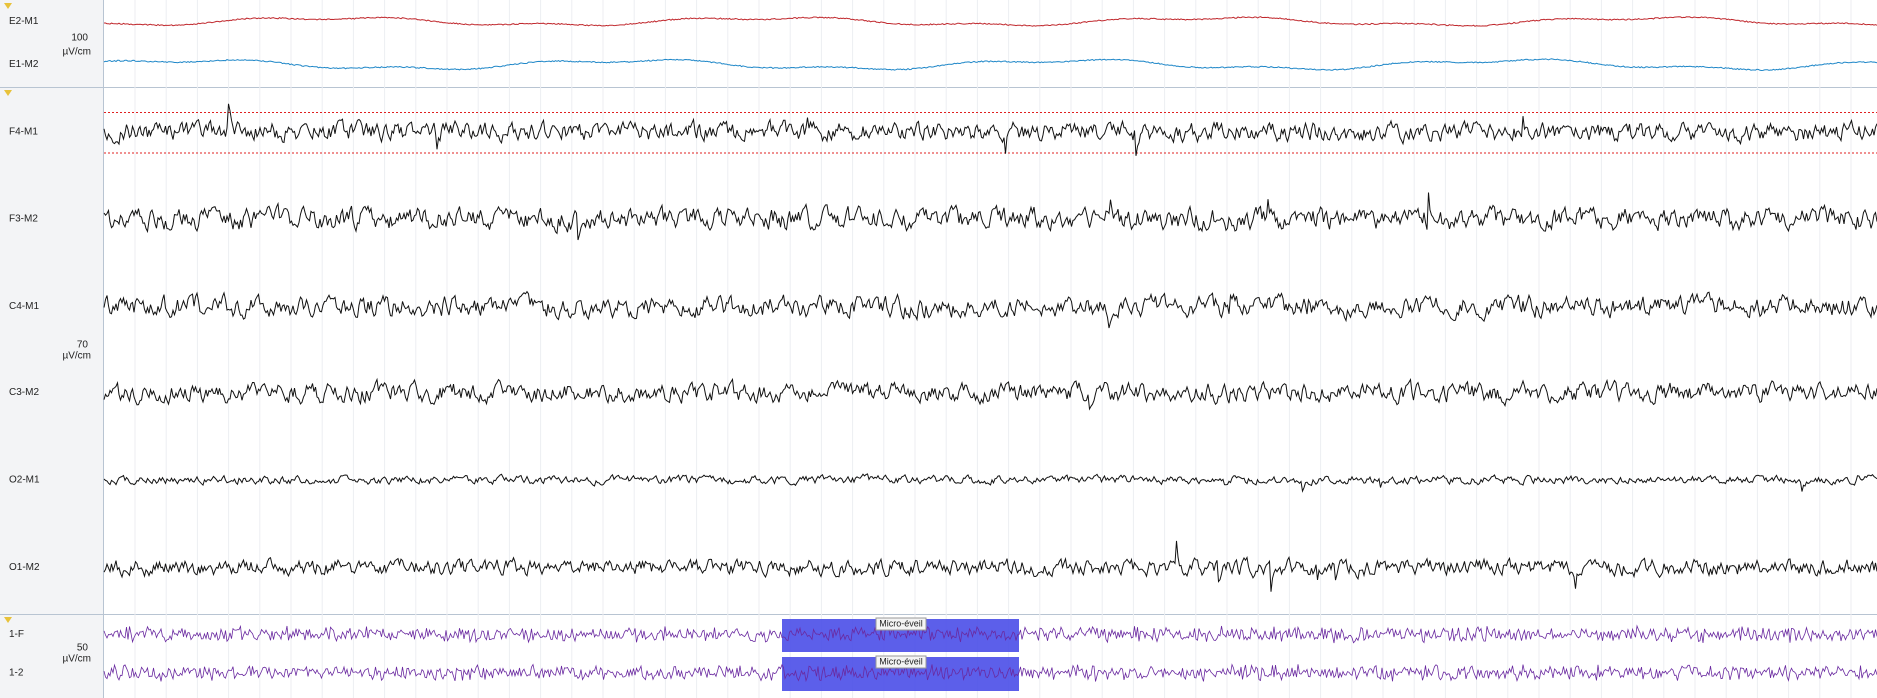  I want to click on channel-label: 1-F, so click(16, 634).